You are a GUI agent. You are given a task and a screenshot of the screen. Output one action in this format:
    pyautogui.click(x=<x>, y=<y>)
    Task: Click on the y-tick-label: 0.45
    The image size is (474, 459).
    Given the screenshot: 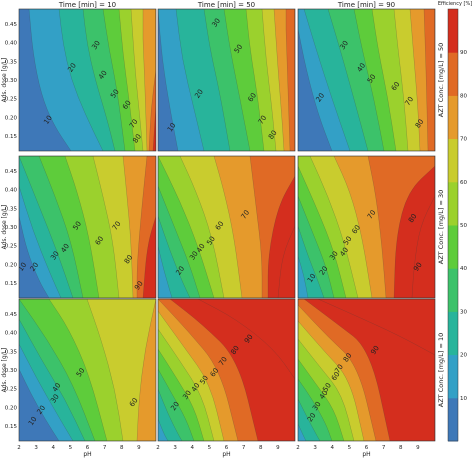 What is the action you would take?
    pyautogui.click(x=11, y=315)
    